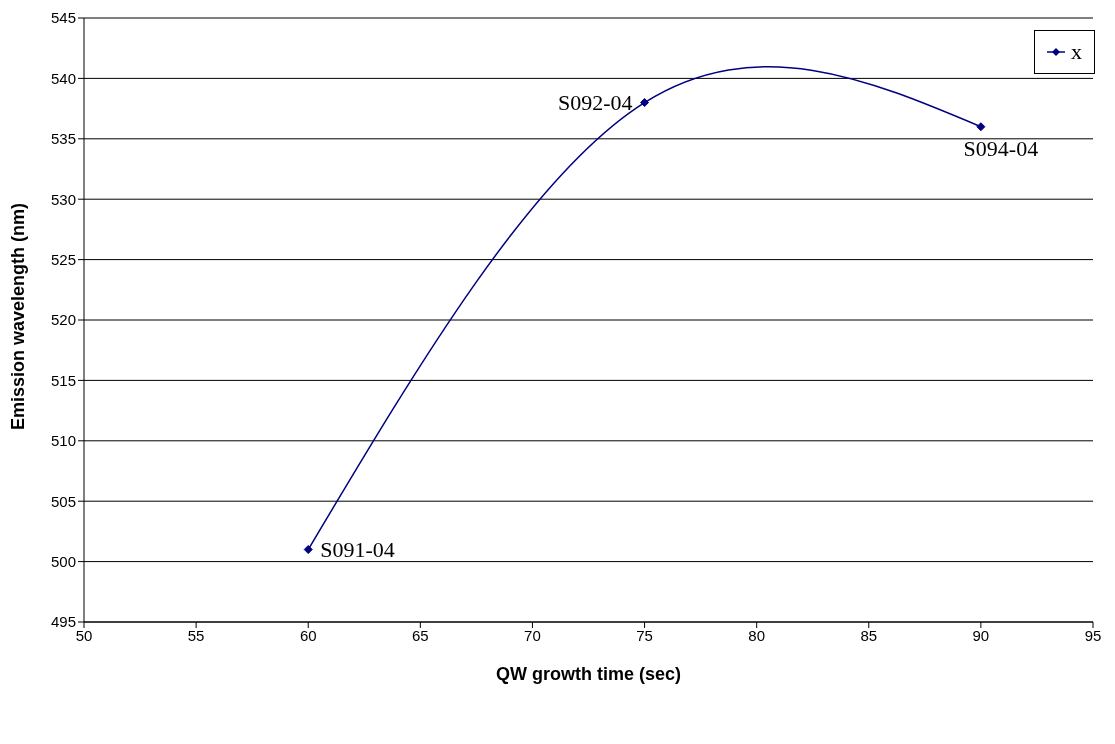  Describe the element at coordinates (1093, 635) in the screenshot. I see `x-tick-label: 95` at that location.